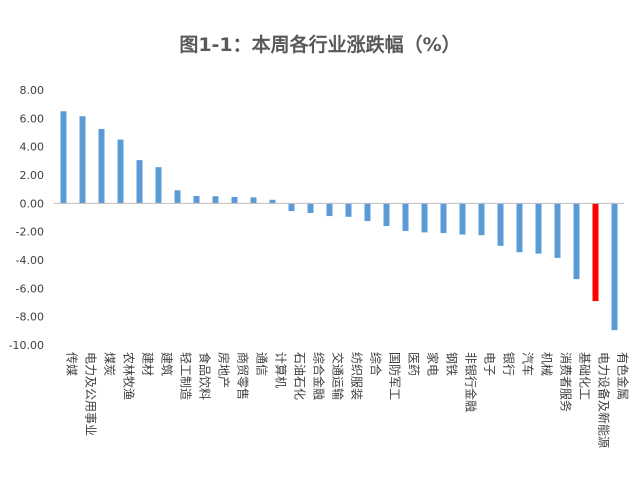  Describe the element at coordinates (205, 376) in the screenshot. I see `category-label: 食品饮料` at that location.